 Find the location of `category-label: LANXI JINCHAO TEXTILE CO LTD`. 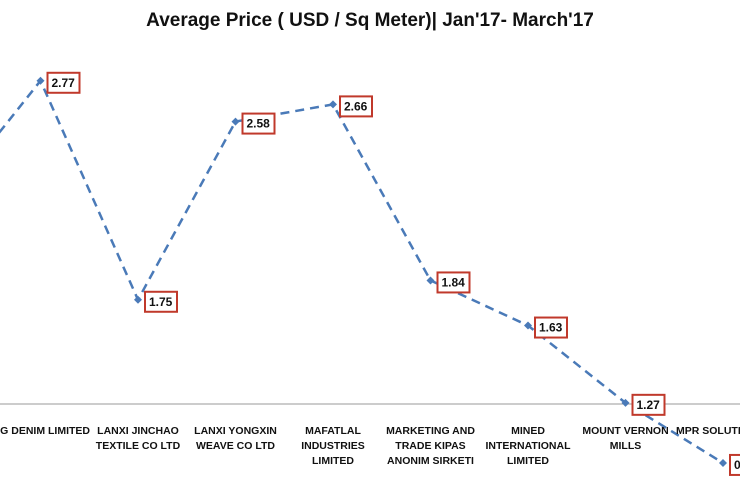

category-label: LANXI JINCHAO TEXTILE CO LTD is located at coordinates (138, 438).